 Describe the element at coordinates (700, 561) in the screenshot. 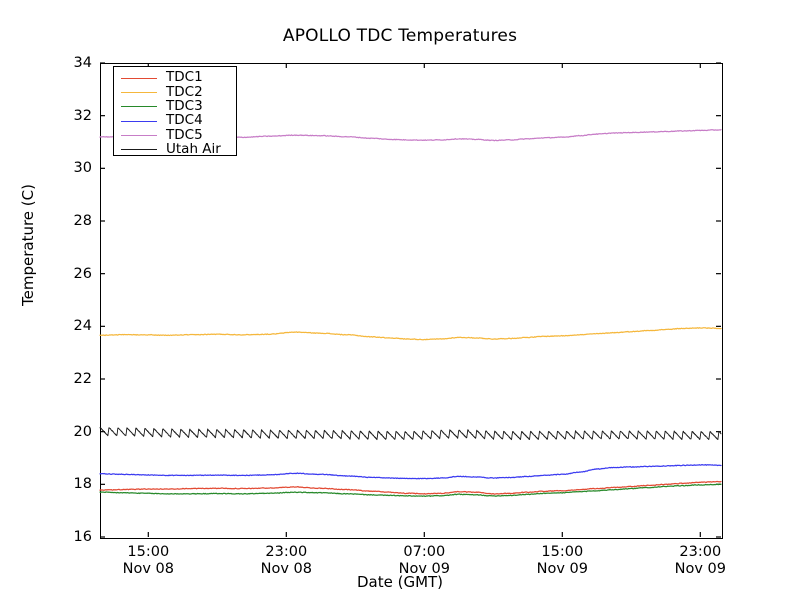

I see `x-tick-label: 23:00 Nov 09` at that location.